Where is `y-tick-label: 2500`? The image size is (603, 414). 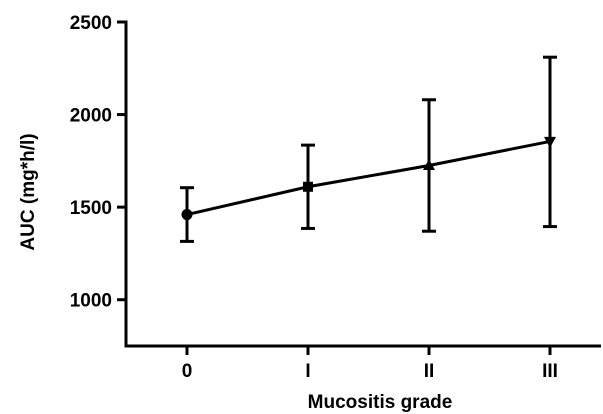
y-tick-label: 2500 is located at coordinates (91, 23).